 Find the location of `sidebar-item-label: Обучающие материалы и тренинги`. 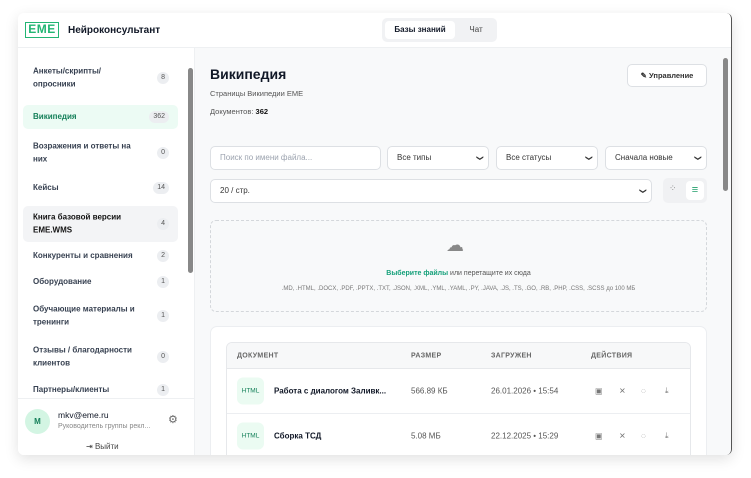

sidebar-item-label: Обучающие материалы и тренинги is located at coordinates (84, 315).